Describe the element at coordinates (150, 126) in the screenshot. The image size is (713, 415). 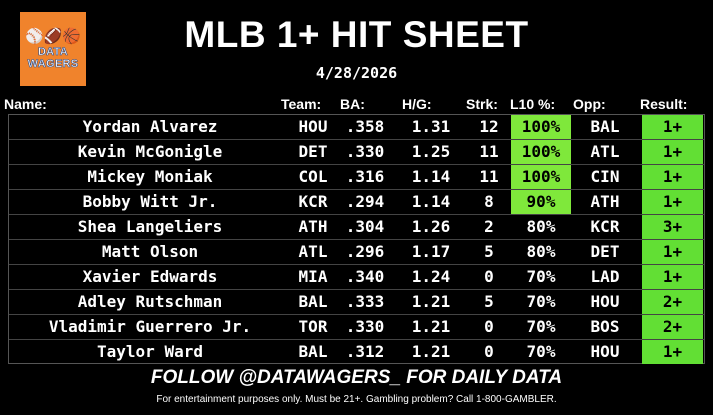
I see `cell-name: Yordan Alvarez` at that location.